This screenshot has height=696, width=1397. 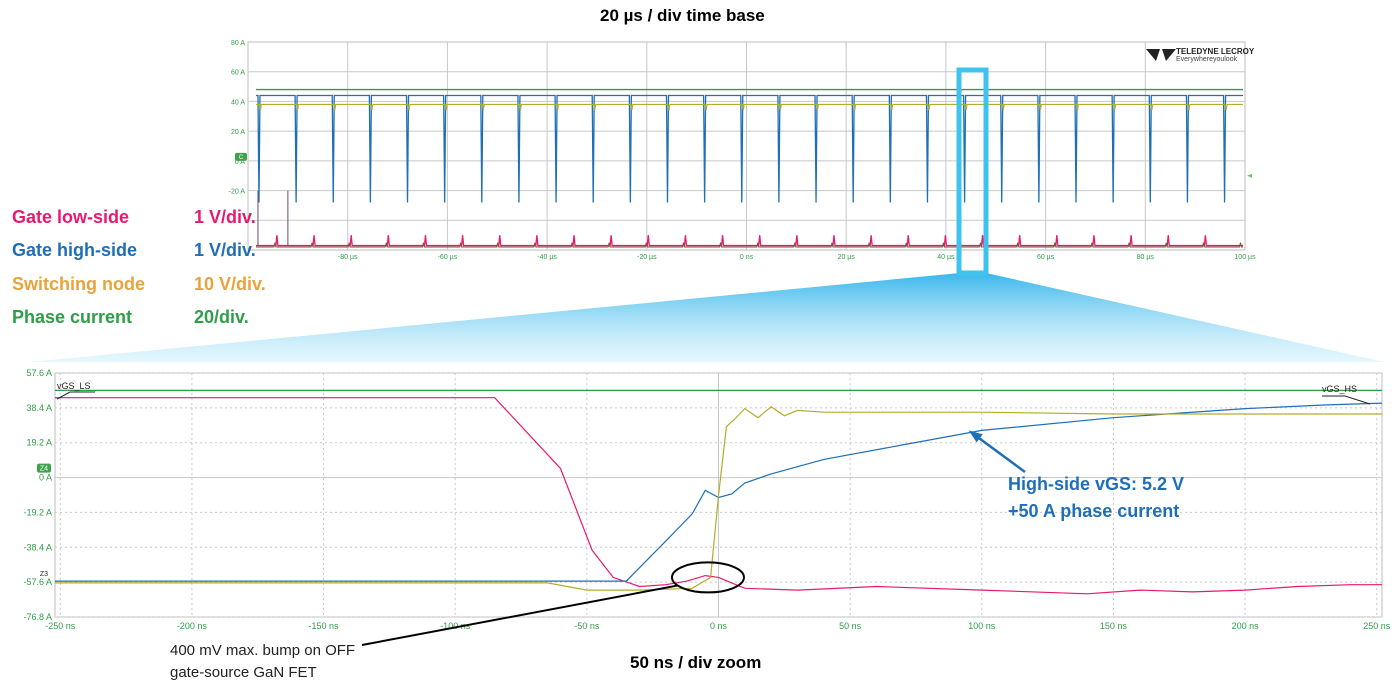 I want to click on y-tick-label: 60 A, so click(x=238, y=73).